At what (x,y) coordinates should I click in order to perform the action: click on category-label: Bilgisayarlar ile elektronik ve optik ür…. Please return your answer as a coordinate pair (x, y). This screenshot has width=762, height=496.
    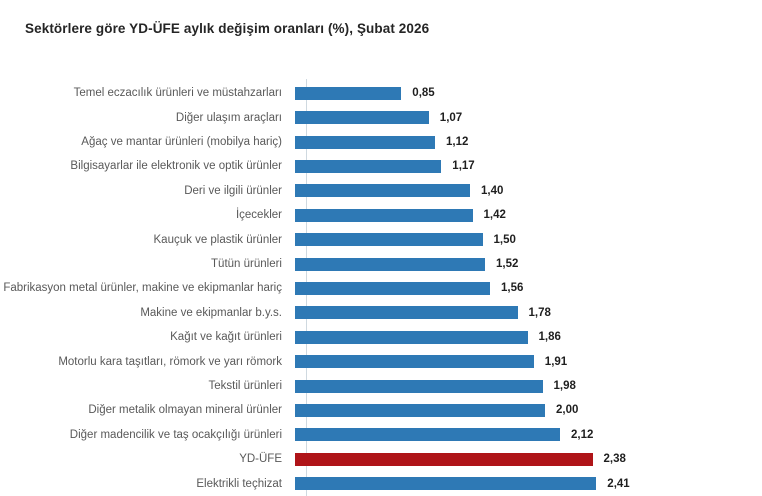
    Looking at the image, I should click on (176, 166).